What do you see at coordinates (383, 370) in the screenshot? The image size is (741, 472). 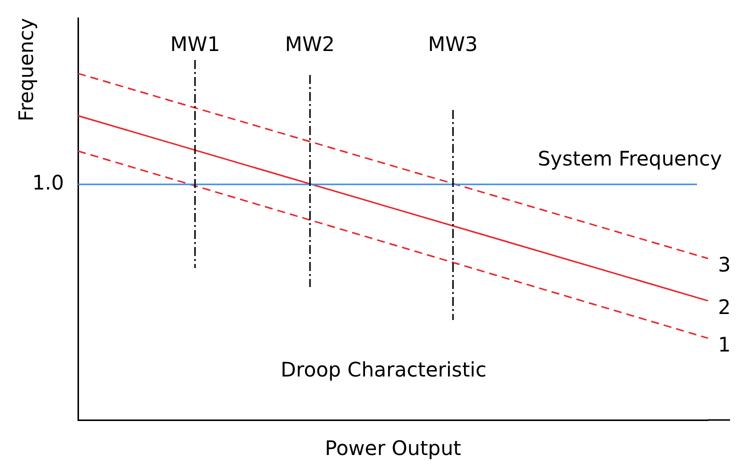 I see `annotation: Droop Characteristic` at bounding box center [383, 370].